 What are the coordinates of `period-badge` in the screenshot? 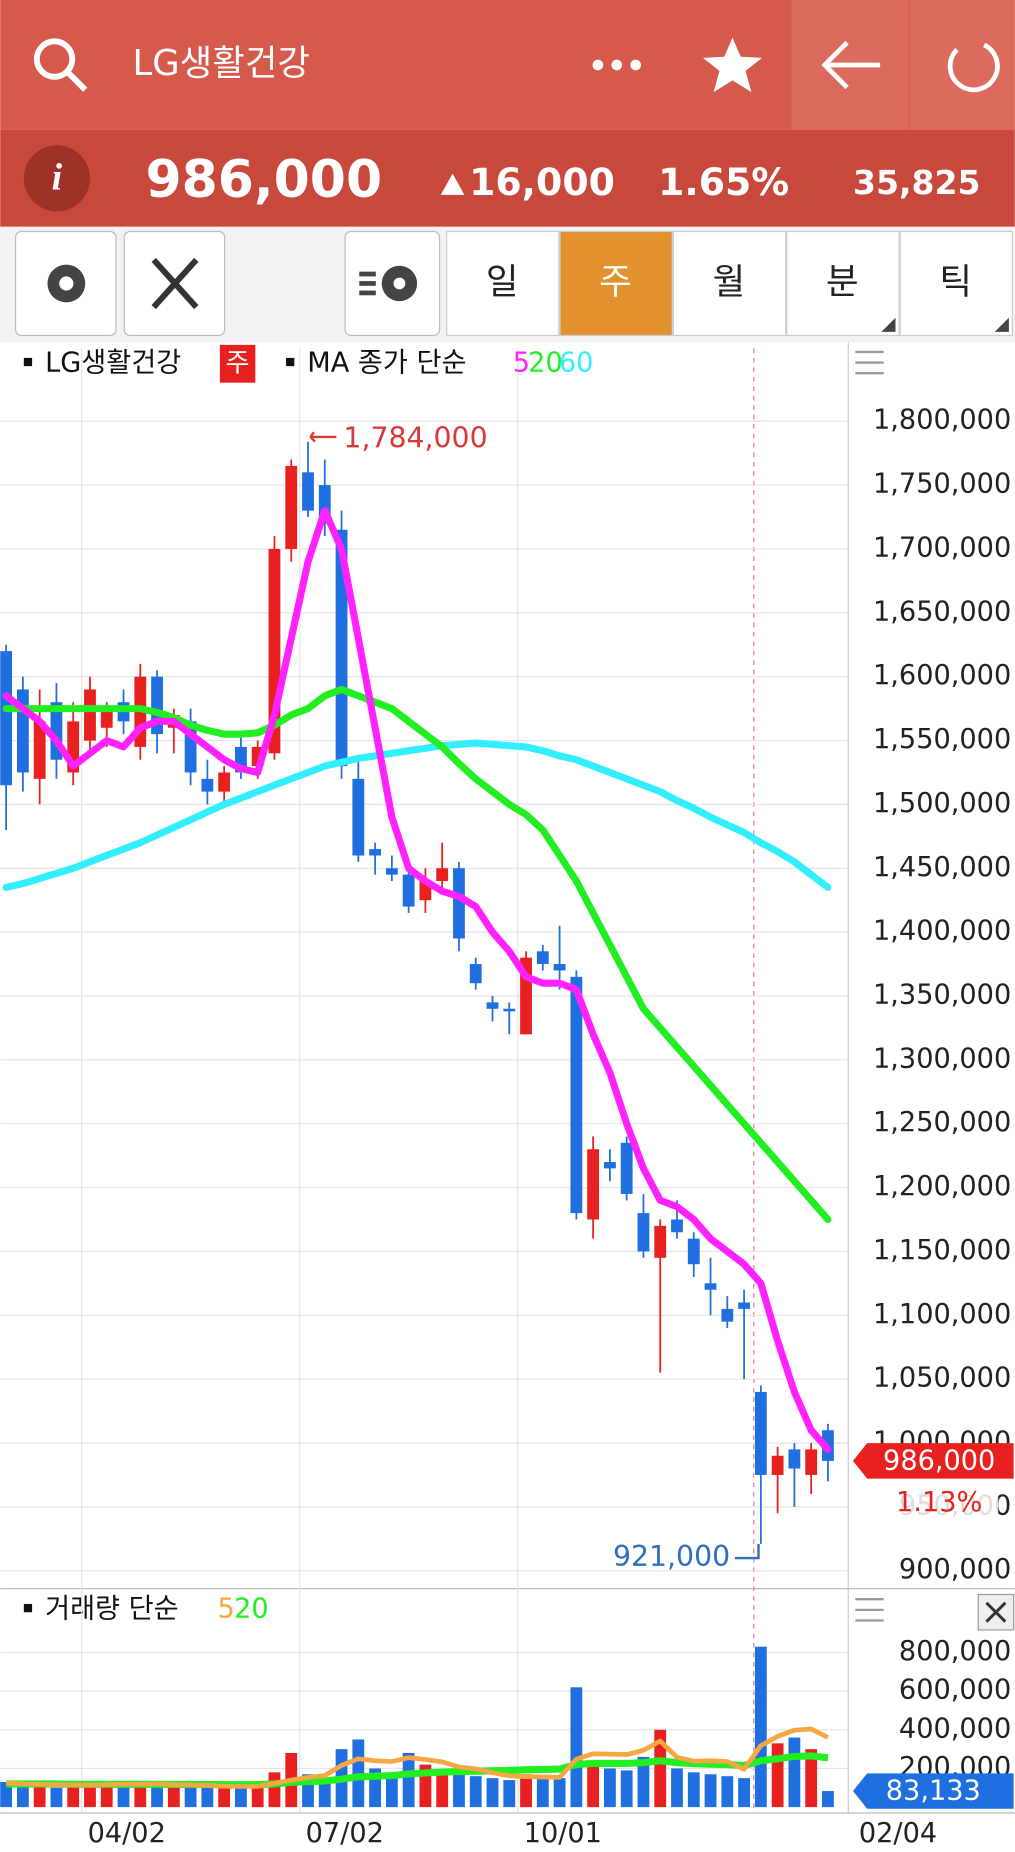 It's located at (237, 363).